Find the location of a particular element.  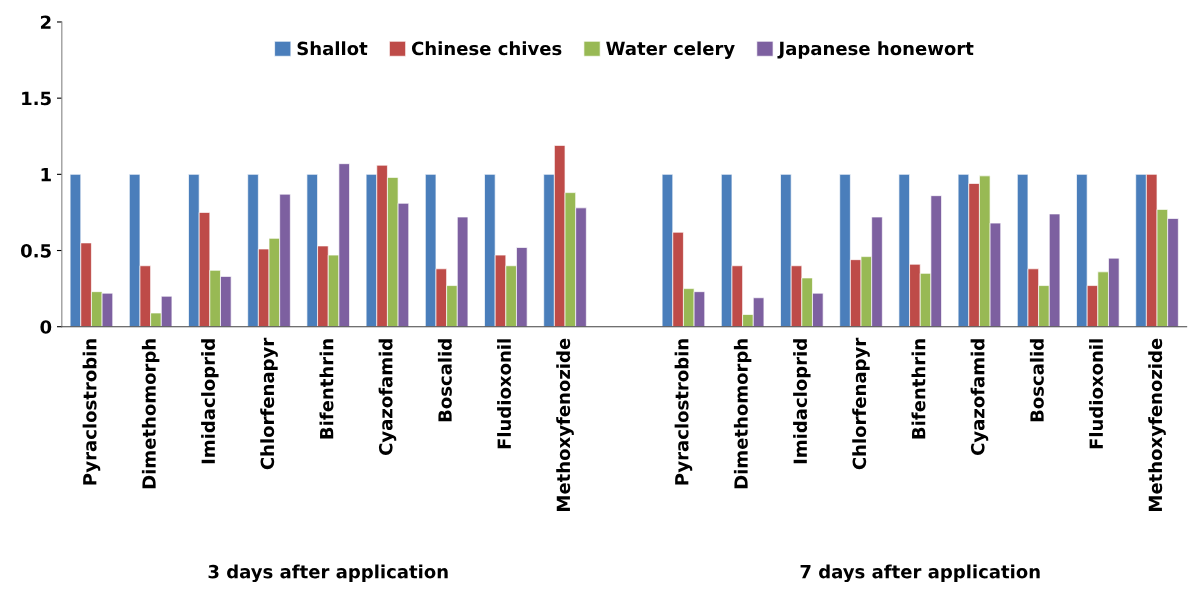

y-tick-label: 2 is located at coordinates (45, 22).